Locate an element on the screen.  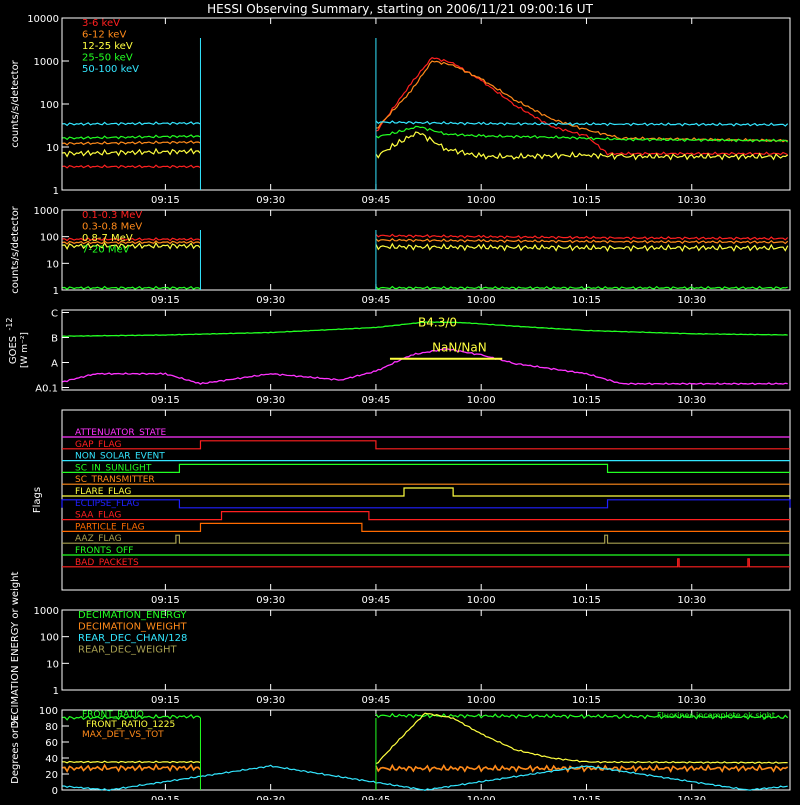
goes-ratio-annotation: NaN/NaN is located at coordinates (459, 347).